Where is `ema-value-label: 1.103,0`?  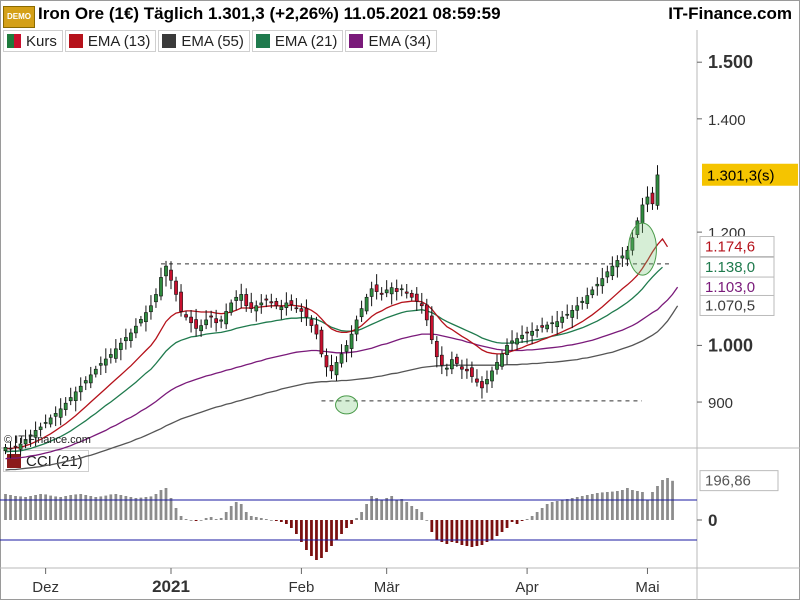 ema-value-label: 1.103,0 is located at coordinates (730, 287).